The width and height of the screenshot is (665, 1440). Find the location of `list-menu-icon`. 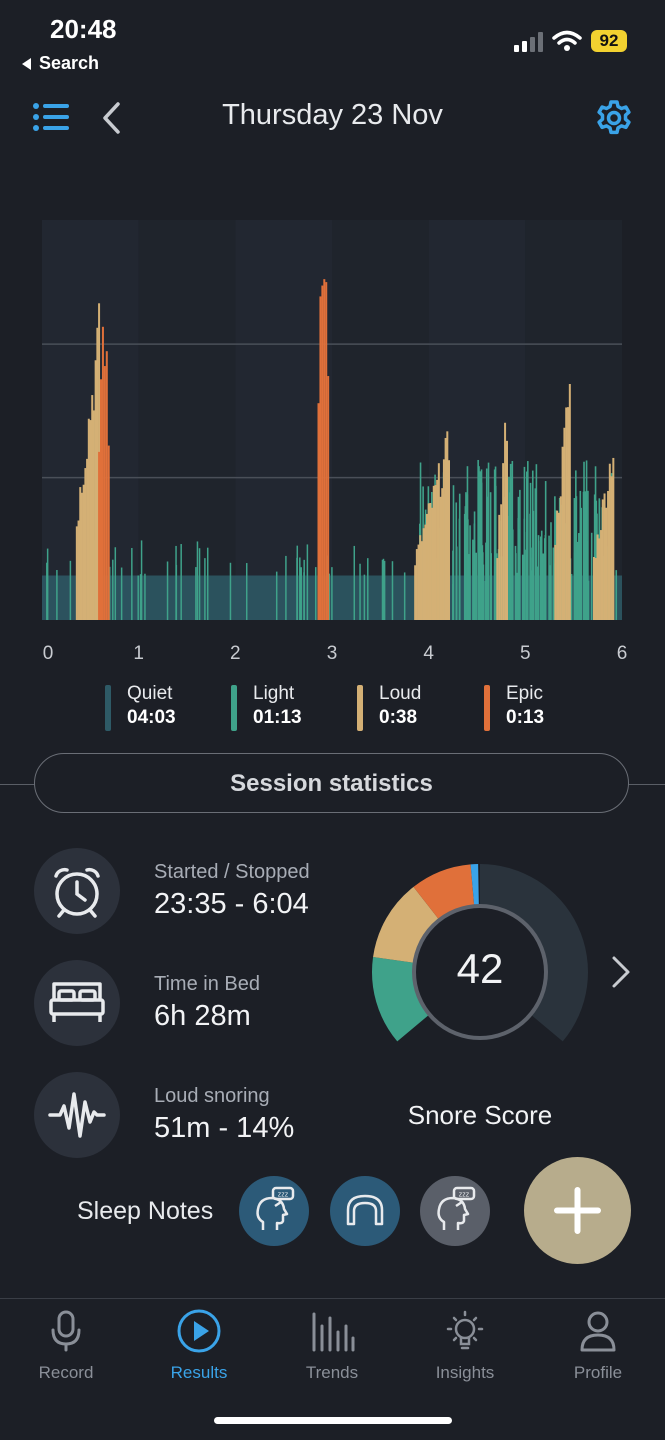

list-menu-icon is located at coordinates (51, 117).